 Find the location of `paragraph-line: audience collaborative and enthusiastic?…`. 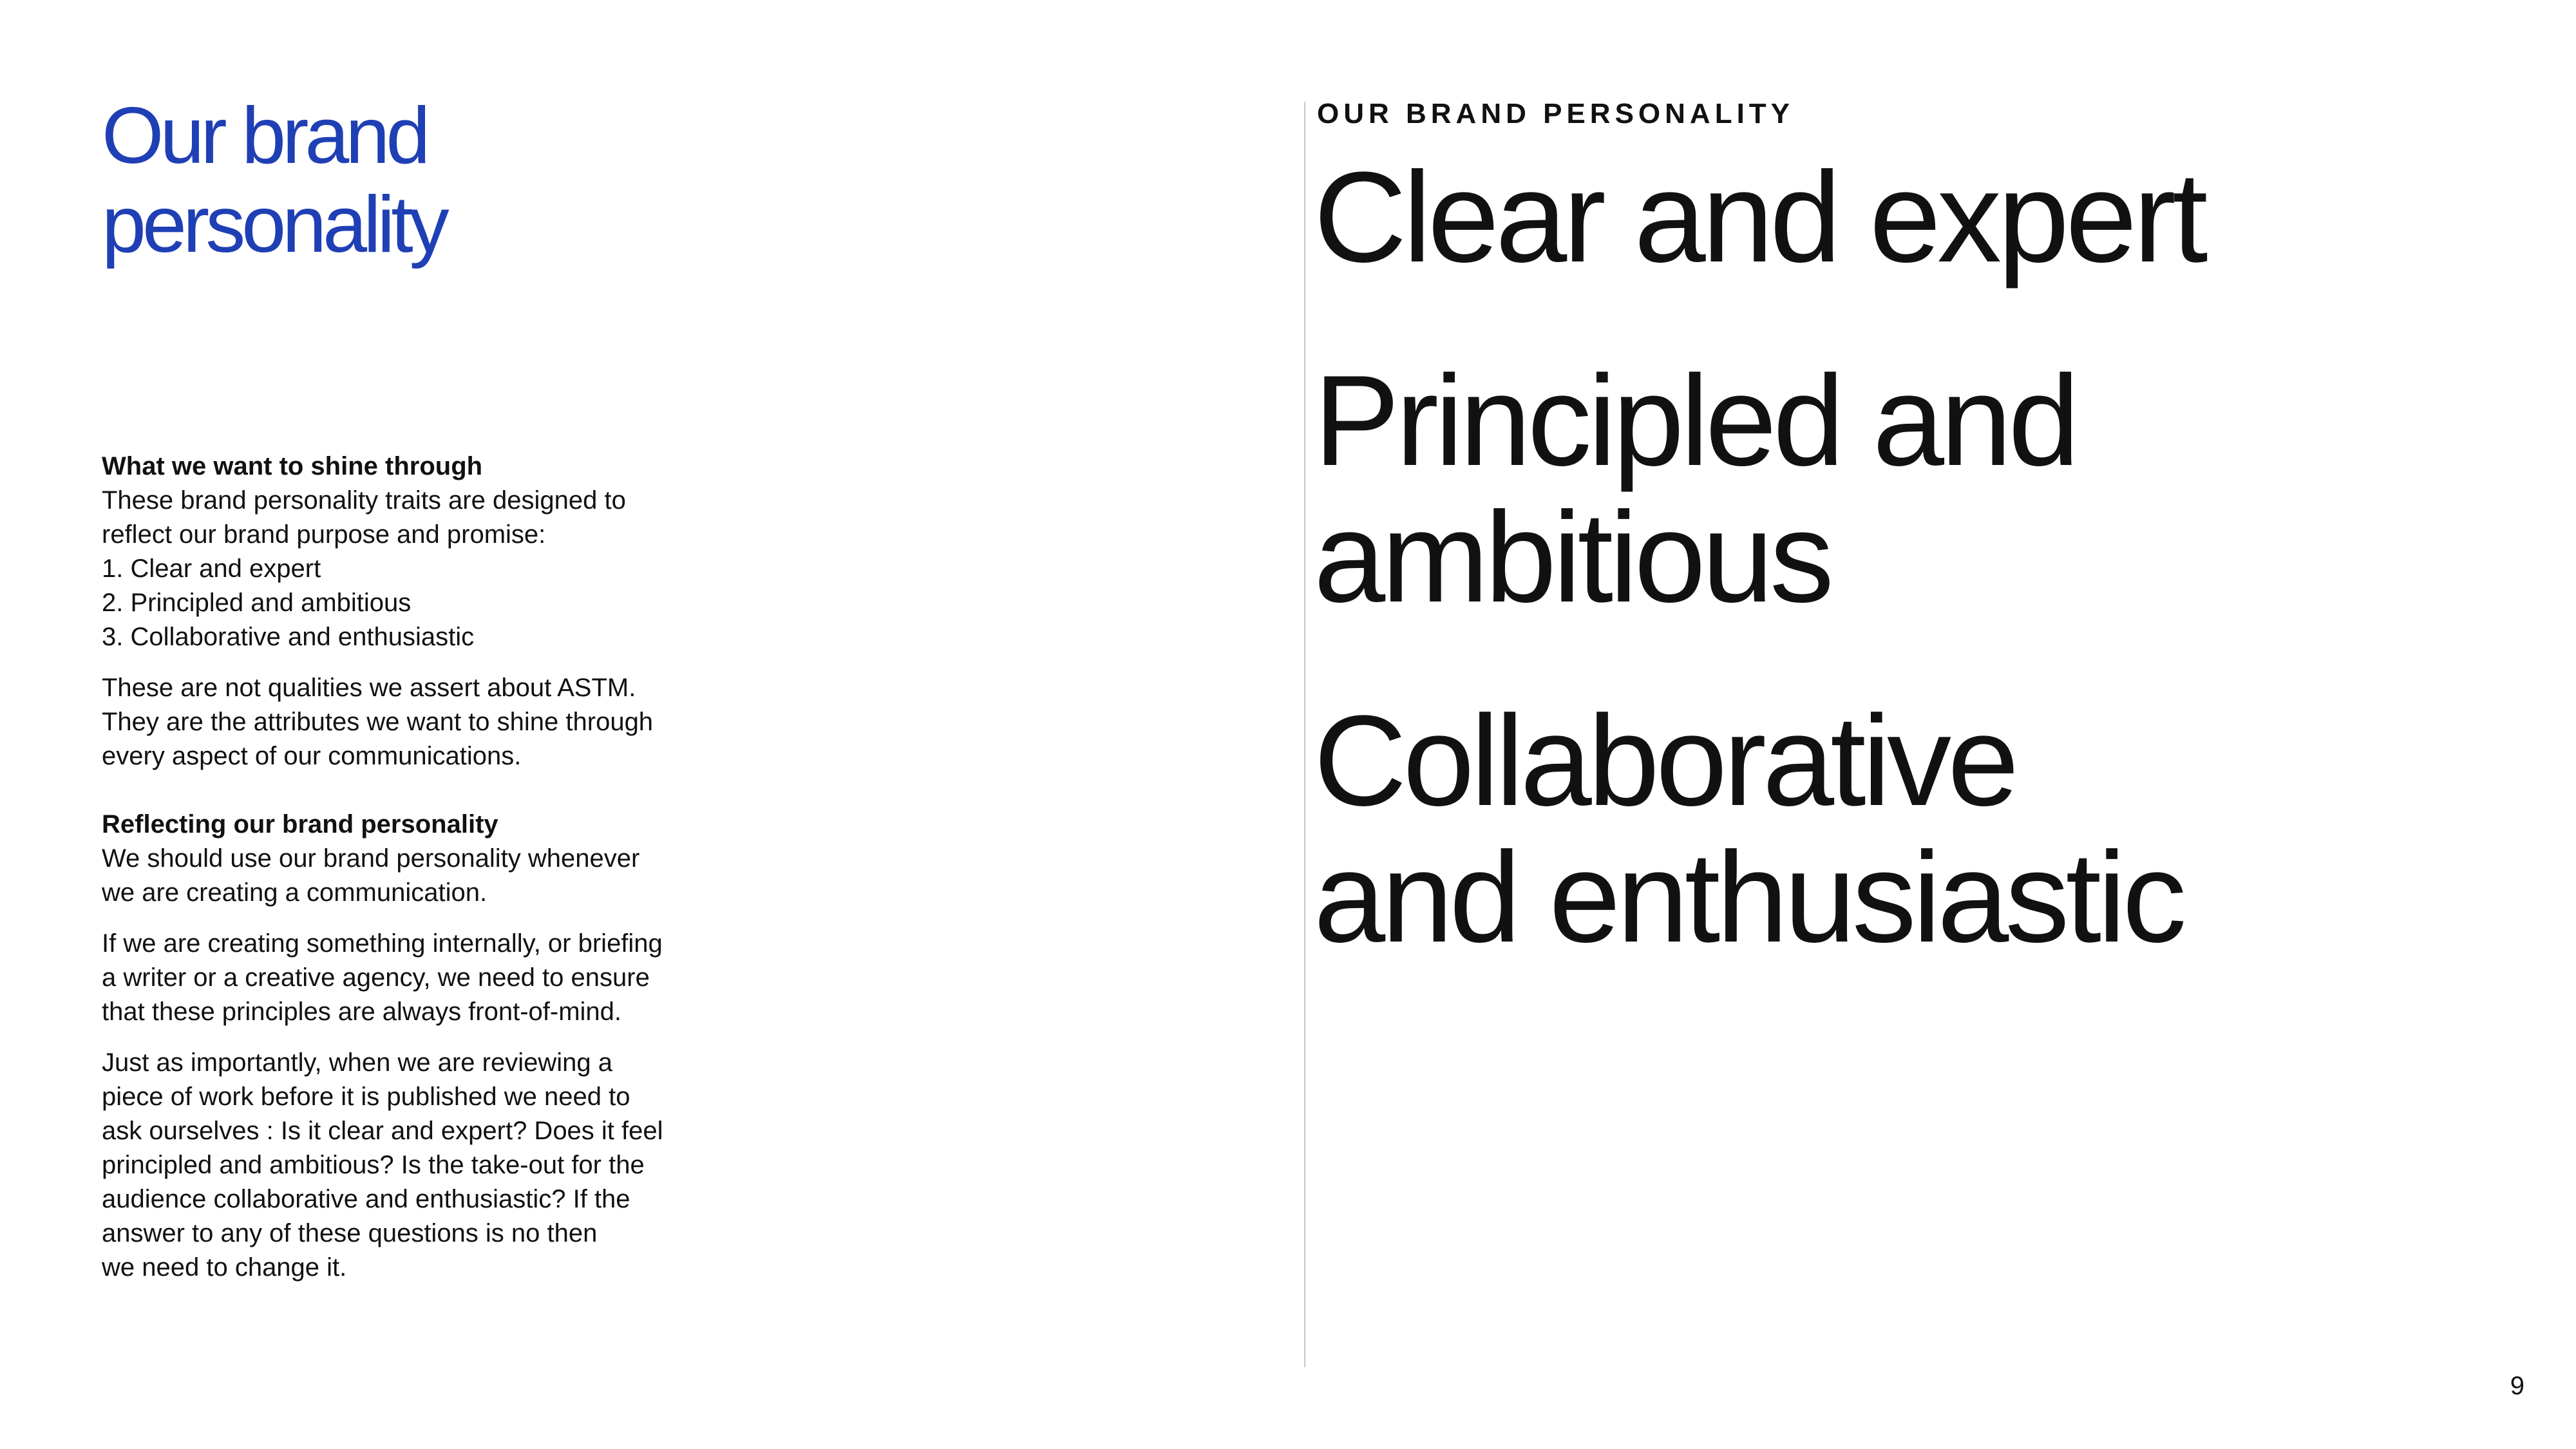

paragraph-line: audience collaborative and enthusiastic?… is located at coordinates (366, 1199).